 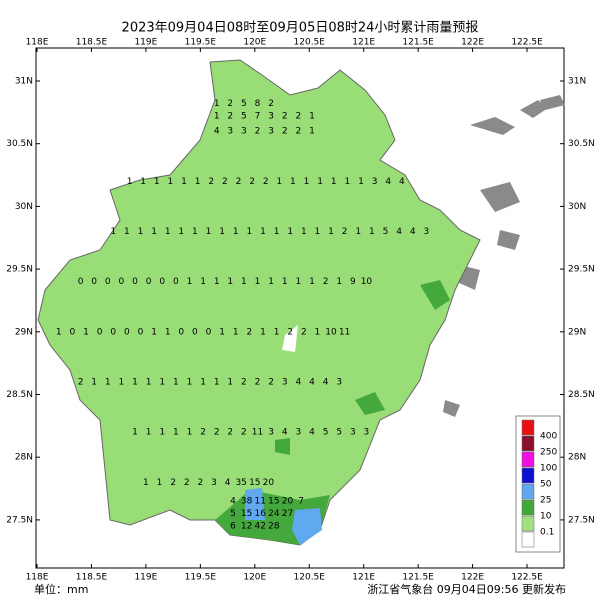 I want to click on rain-value: 20, so click(x=269, y=483).